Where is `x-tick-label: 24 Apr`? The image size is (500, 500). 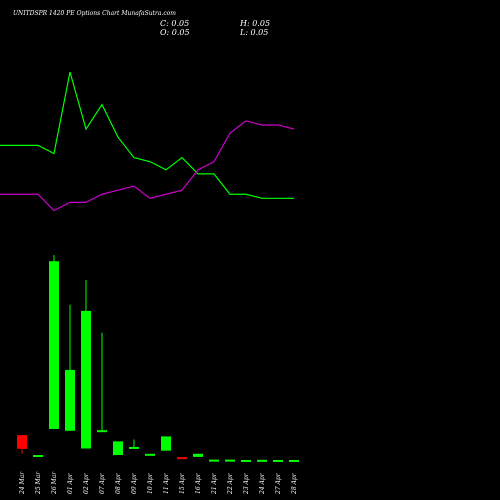 x-tick-label: 24 Apr is located at coordinates (262, 483).